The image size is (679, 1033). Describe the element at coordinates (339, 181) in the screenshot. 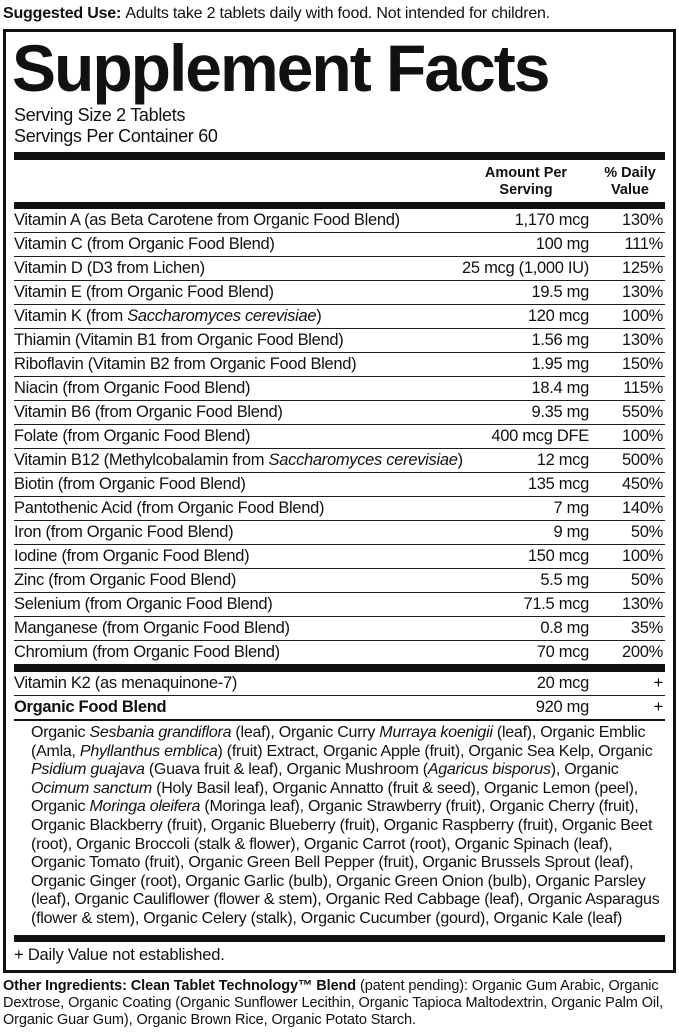

I see `table-header-row: Amount Per Serving % Daily Value` at that location.